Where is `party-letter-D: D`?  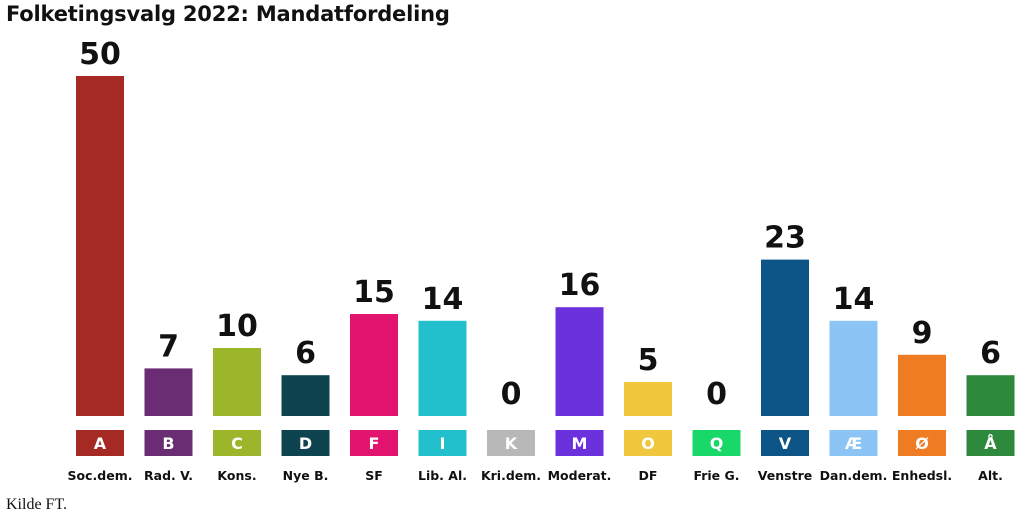 party-letter-D: D is located at coordinates (305, 443).